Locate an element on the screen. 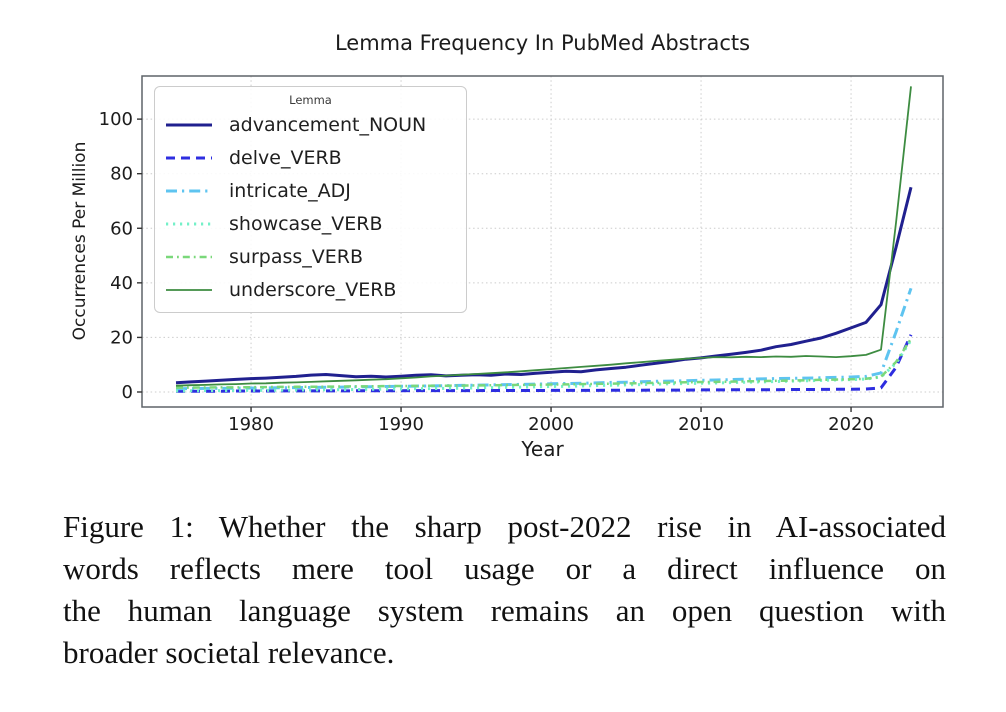 The image size is (1006, 712). y-axis-label: Occurrences Per Million is located at coordinates (80, 241).